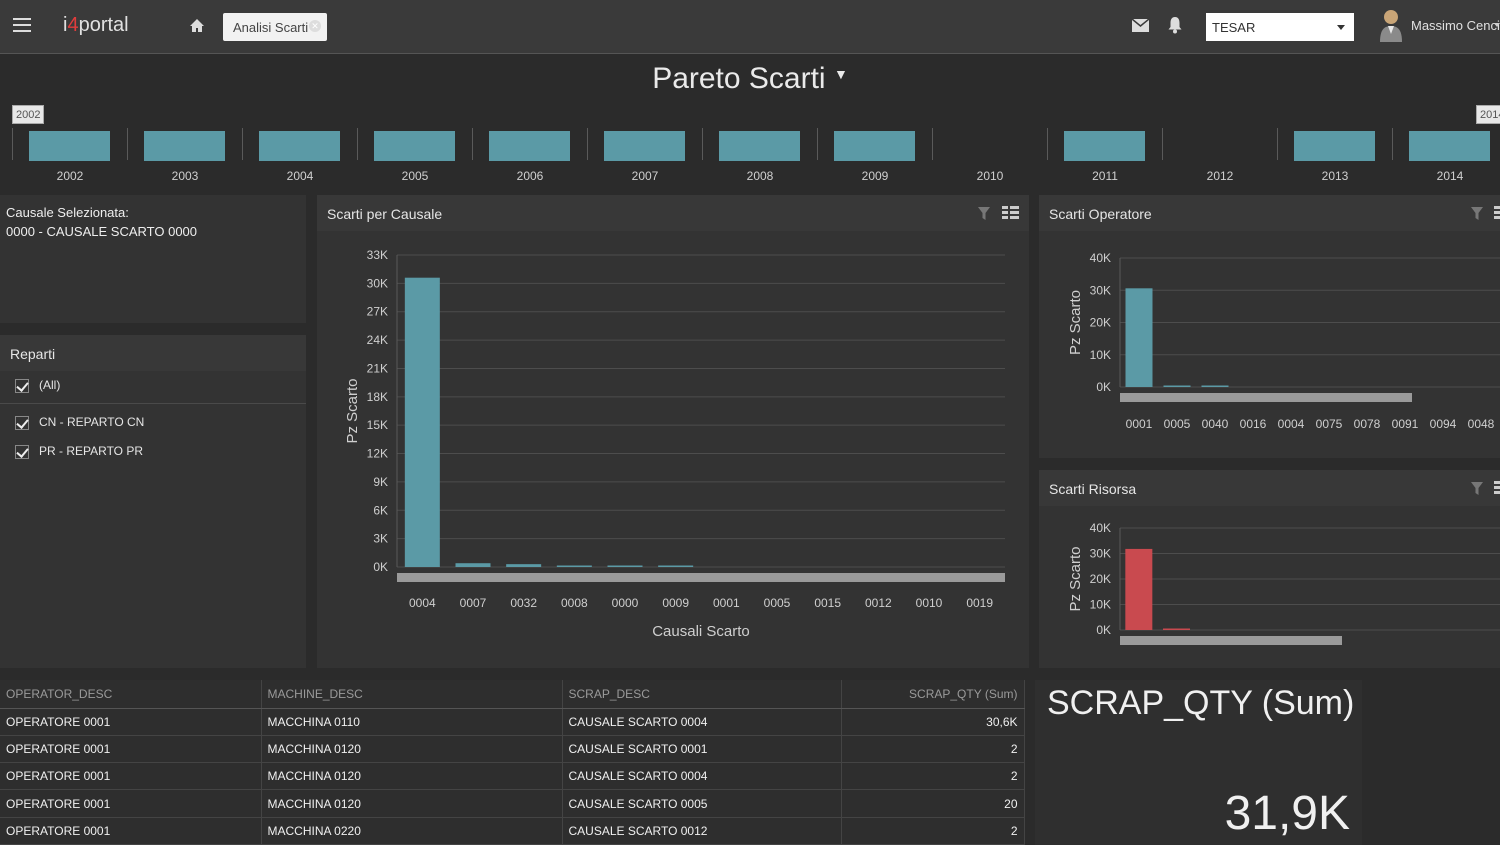 Image resolution: width=1500 pixels, height=845 pixels. Describe the element at coordinates (1391, 25) in the screenshot. I see `avatar` at that location.